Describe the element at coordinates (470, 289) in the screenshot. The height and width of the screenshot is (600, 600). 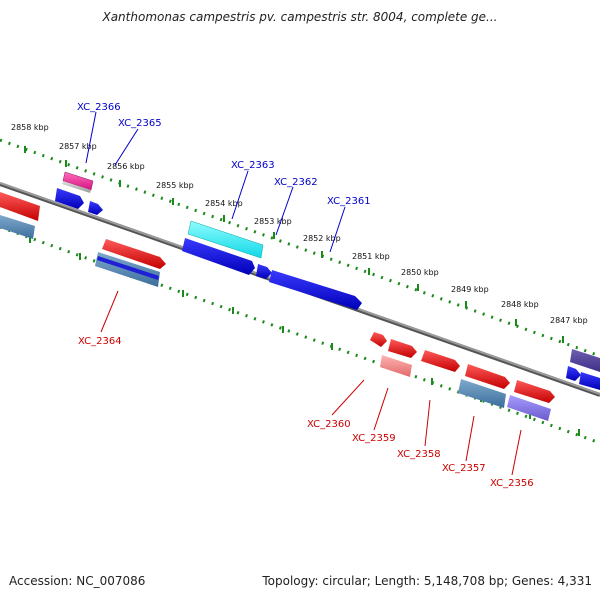
I see `scale-tick-label: 2849 kbp` at that location.